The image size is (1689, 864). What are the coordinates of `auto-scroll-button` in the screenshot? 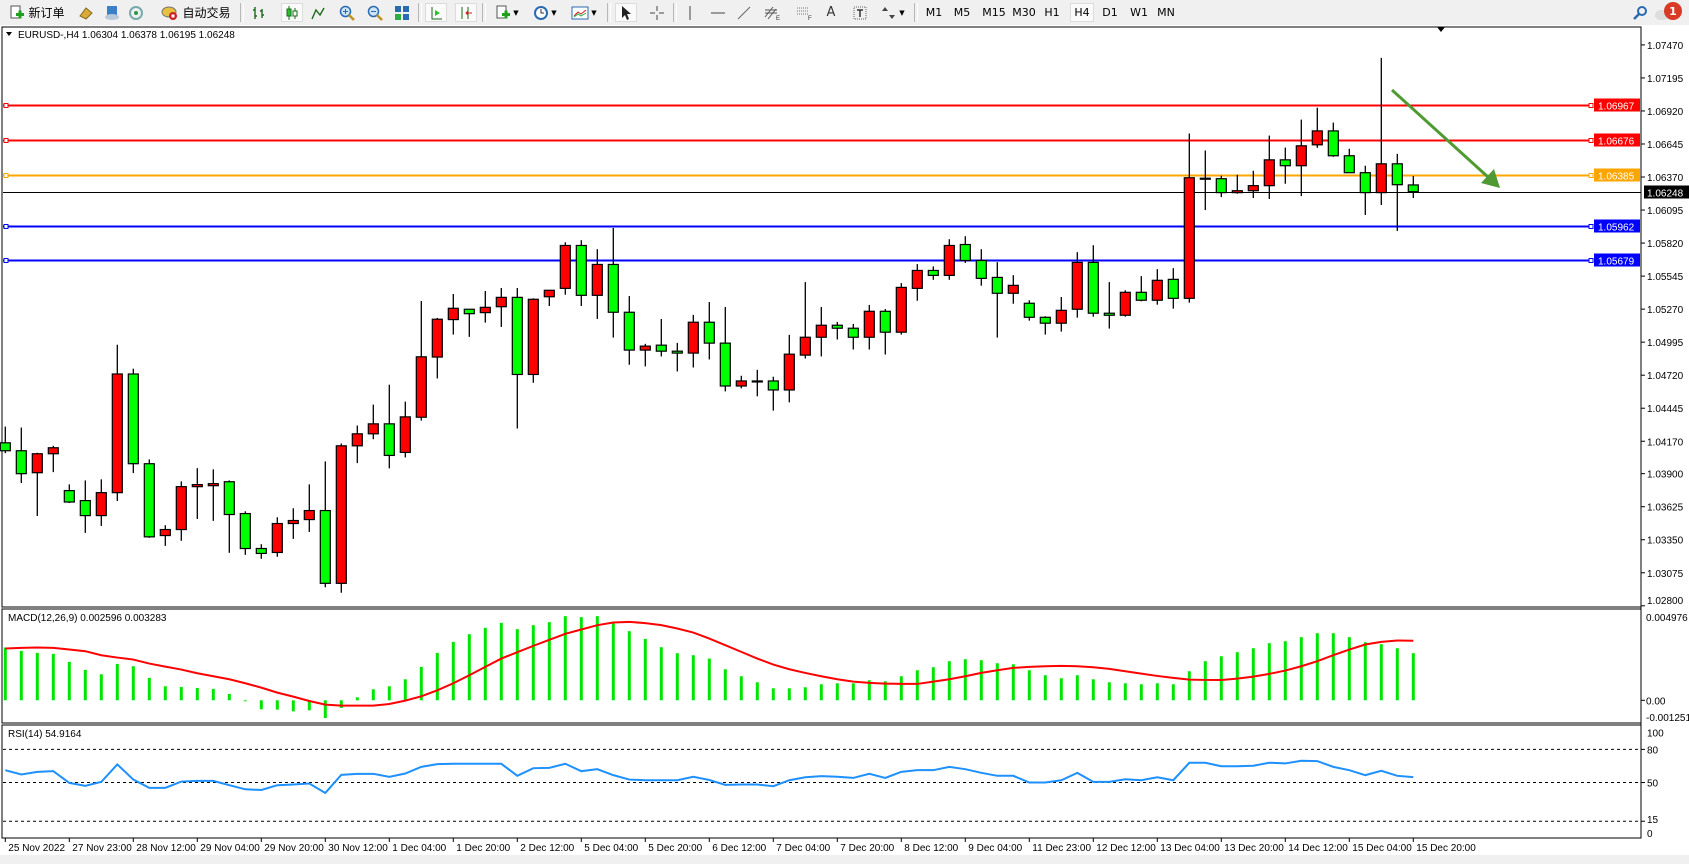 It's located at (466, 12).